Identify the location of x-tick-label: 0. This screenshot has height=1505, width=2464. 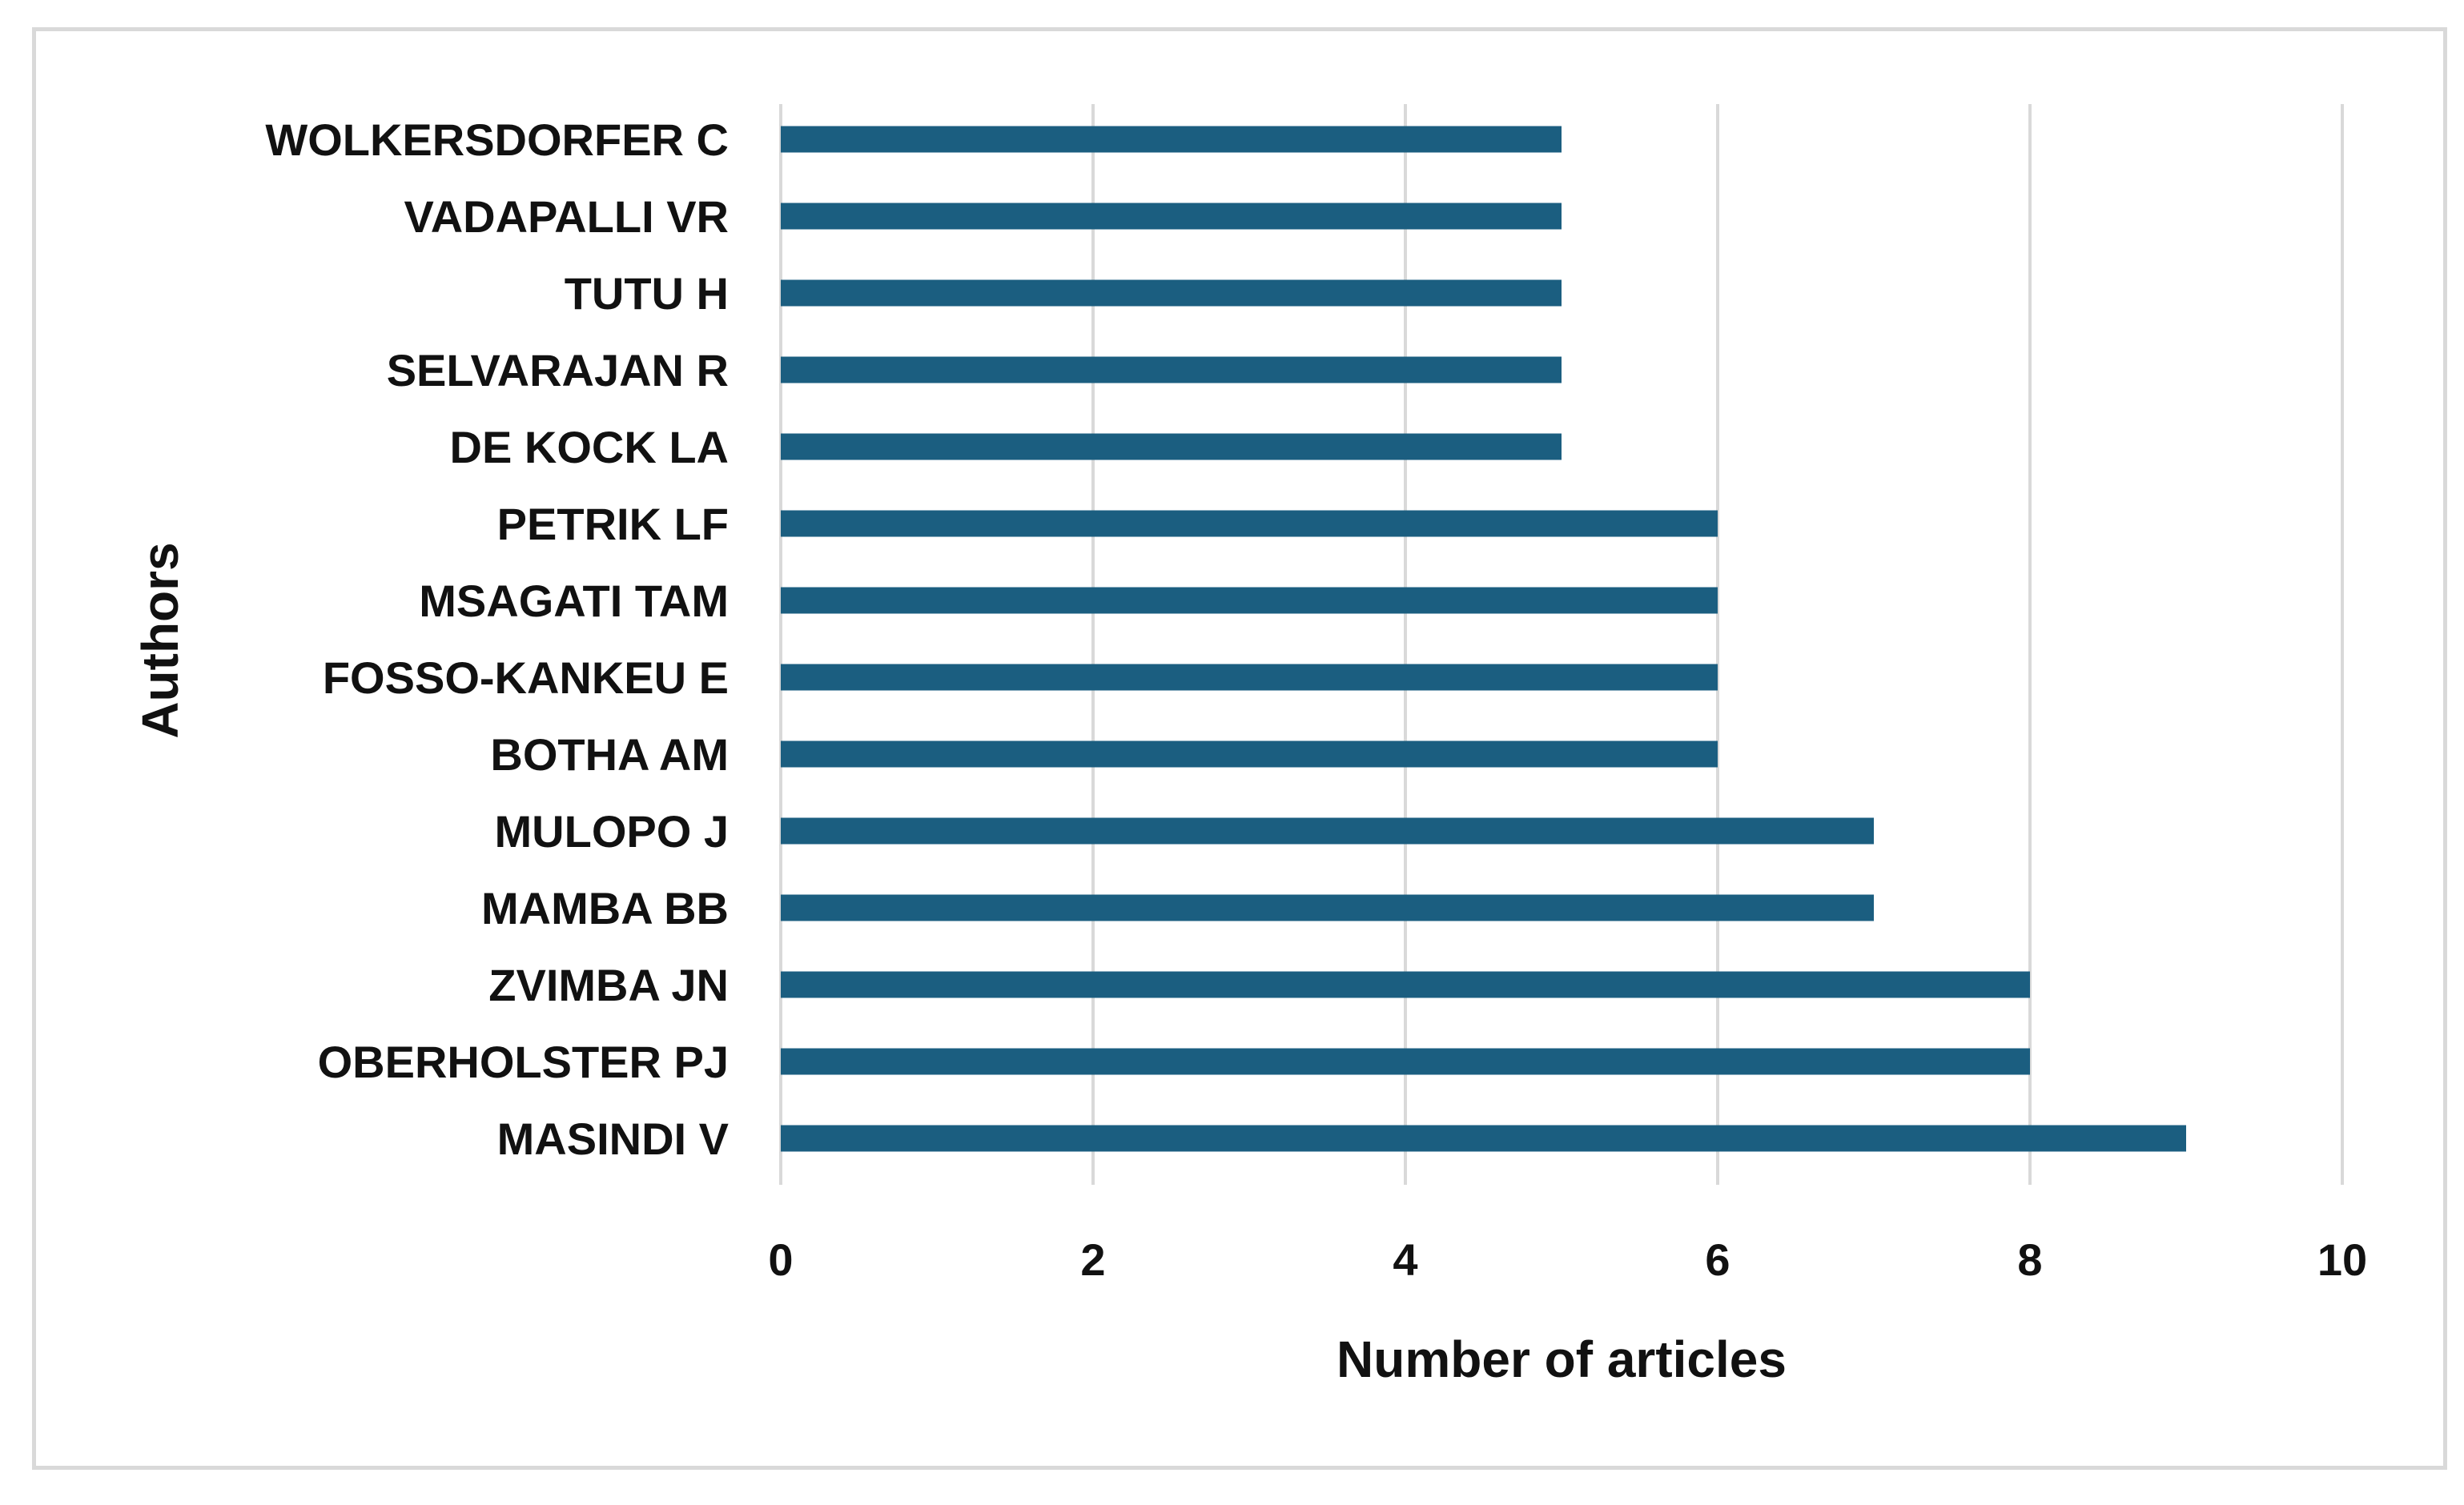
(780, 1259).